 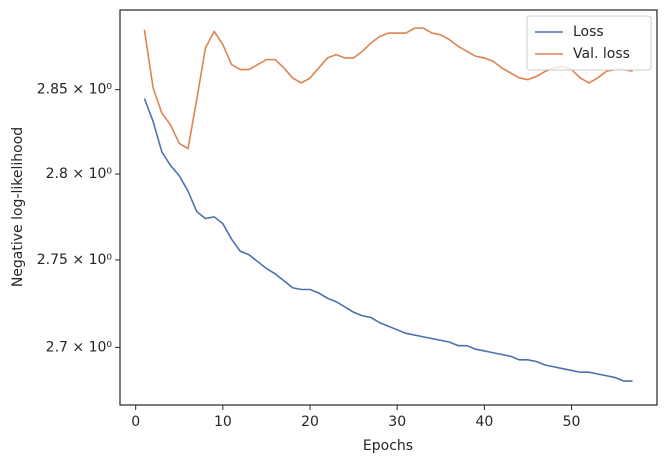 I want to click on legend-label: Loss, so click(x=588, y=32).